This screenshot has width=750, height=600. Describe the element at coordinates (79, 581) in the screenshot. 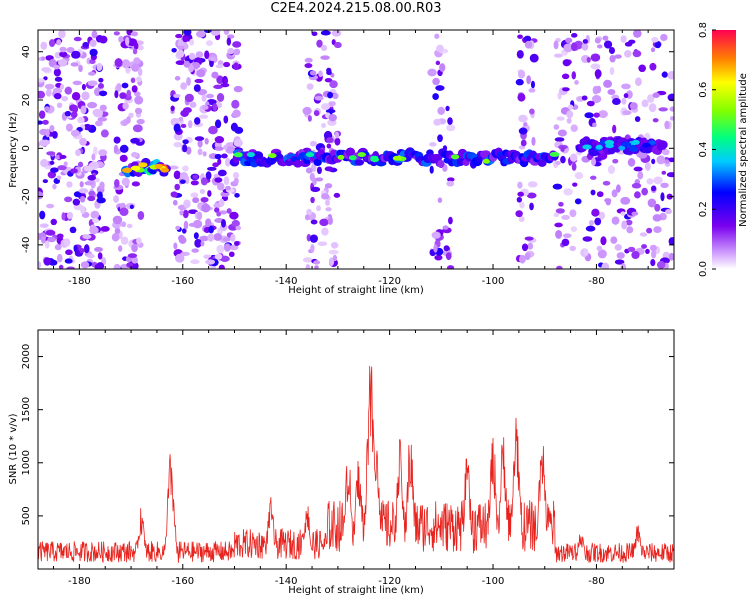

I see `snr-xtick-label: -180` at that location.